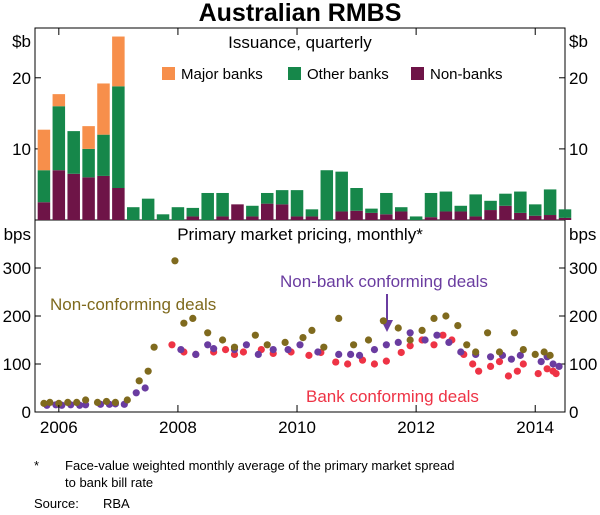  Describe the element at coordinates (578, 78) in the screenshot. I see `top-ytick-label-right: 20` at that location.